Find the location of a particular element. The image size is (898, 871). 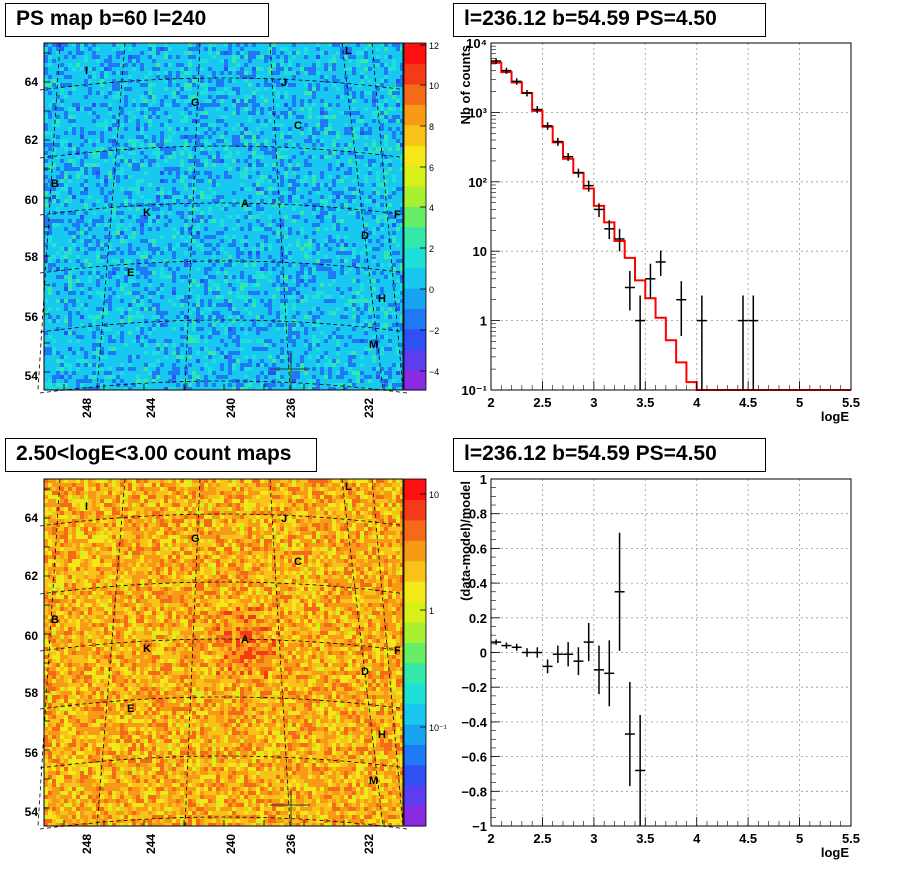

y-tick-label: 54 is located at coordinates (32, 376).